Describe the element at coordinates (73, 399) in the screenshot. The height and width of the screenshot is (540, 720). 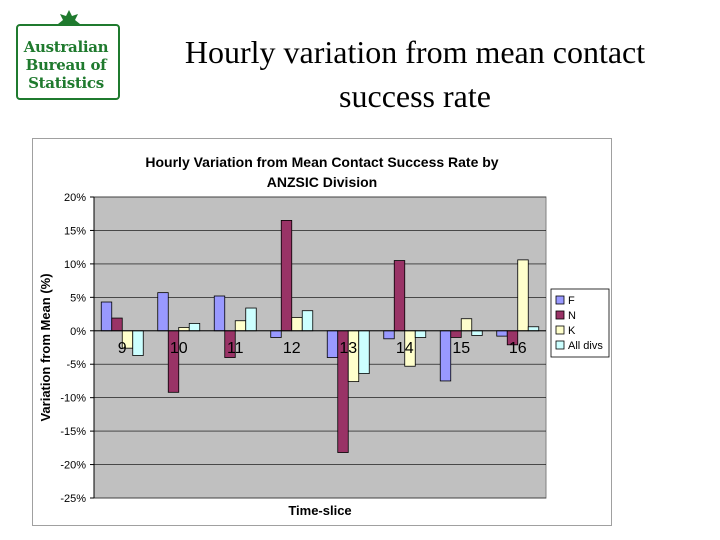
I see `y-tick-label: -10%` at that location.